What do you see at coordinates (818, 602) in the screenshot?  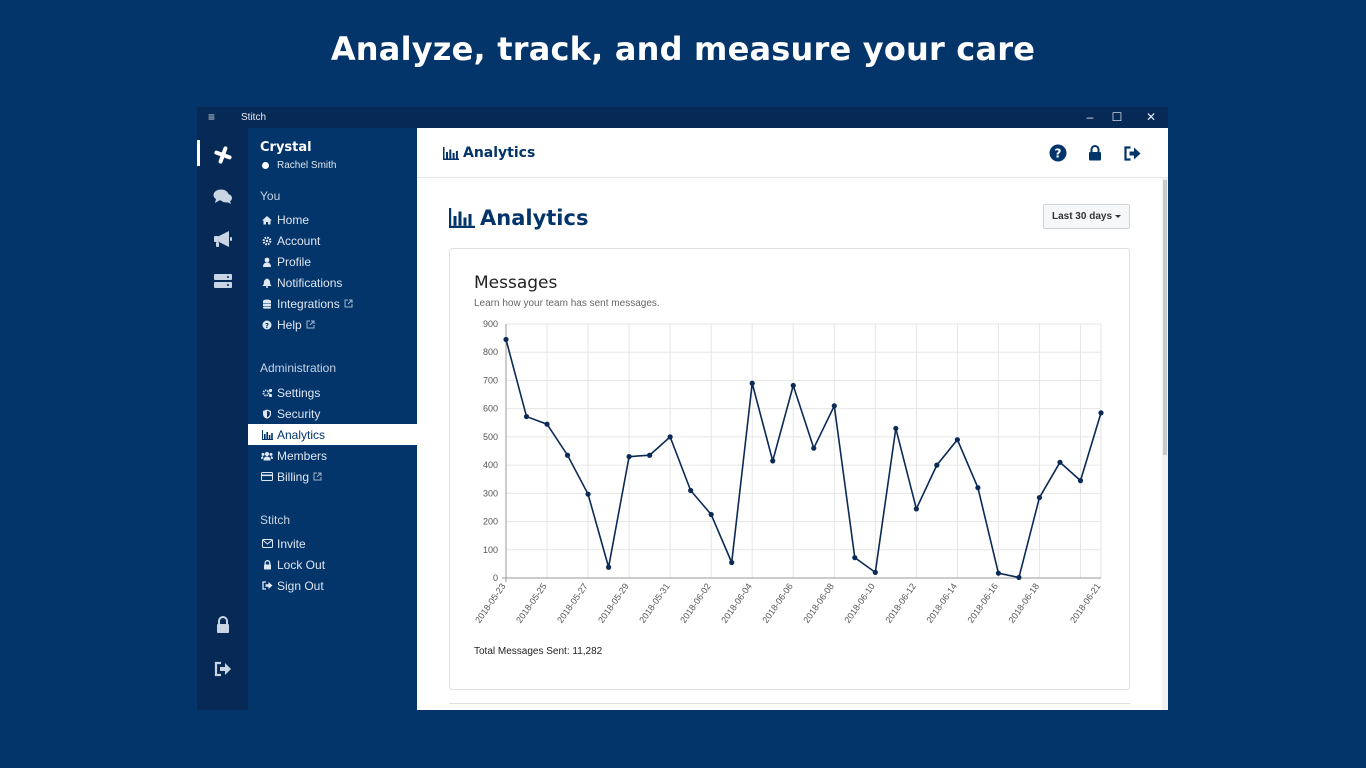 I see `x-tick-label: 2018-06-08` at bounding box center [818, 602].